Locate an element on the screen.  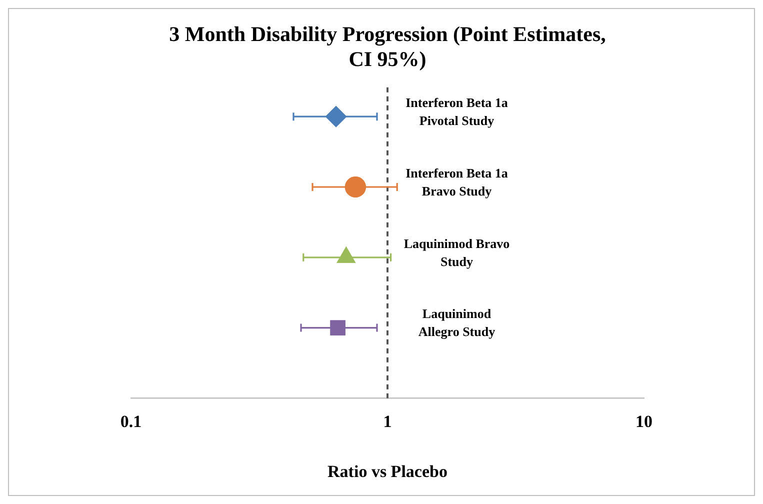
text: Laquinimod Bravo Study is located at coordinates (457, 252).